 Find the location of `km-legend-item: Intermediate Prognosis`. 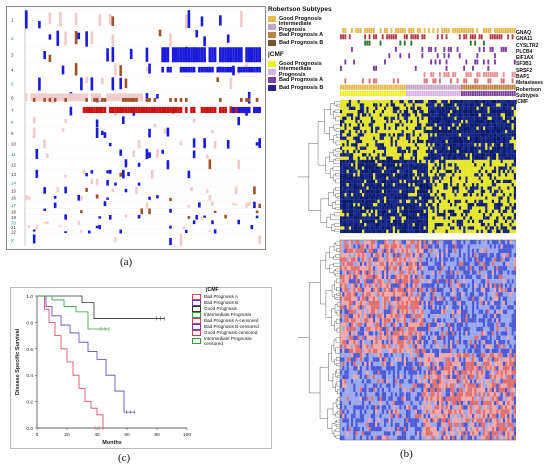

km-legend-item: Intermediate Prognosis is located at coordinates (228, 314).